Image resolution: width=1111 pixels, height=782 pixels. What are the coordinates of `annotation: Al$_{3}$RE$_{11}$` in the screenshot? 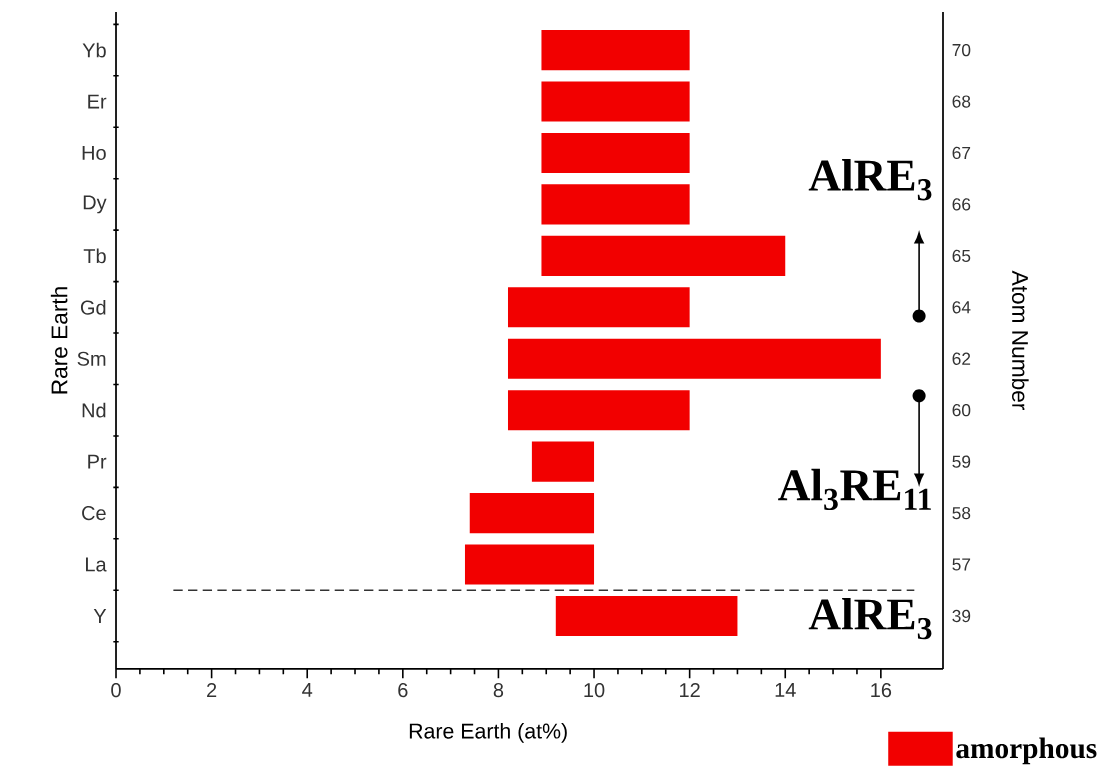 It's located at (854, 489).